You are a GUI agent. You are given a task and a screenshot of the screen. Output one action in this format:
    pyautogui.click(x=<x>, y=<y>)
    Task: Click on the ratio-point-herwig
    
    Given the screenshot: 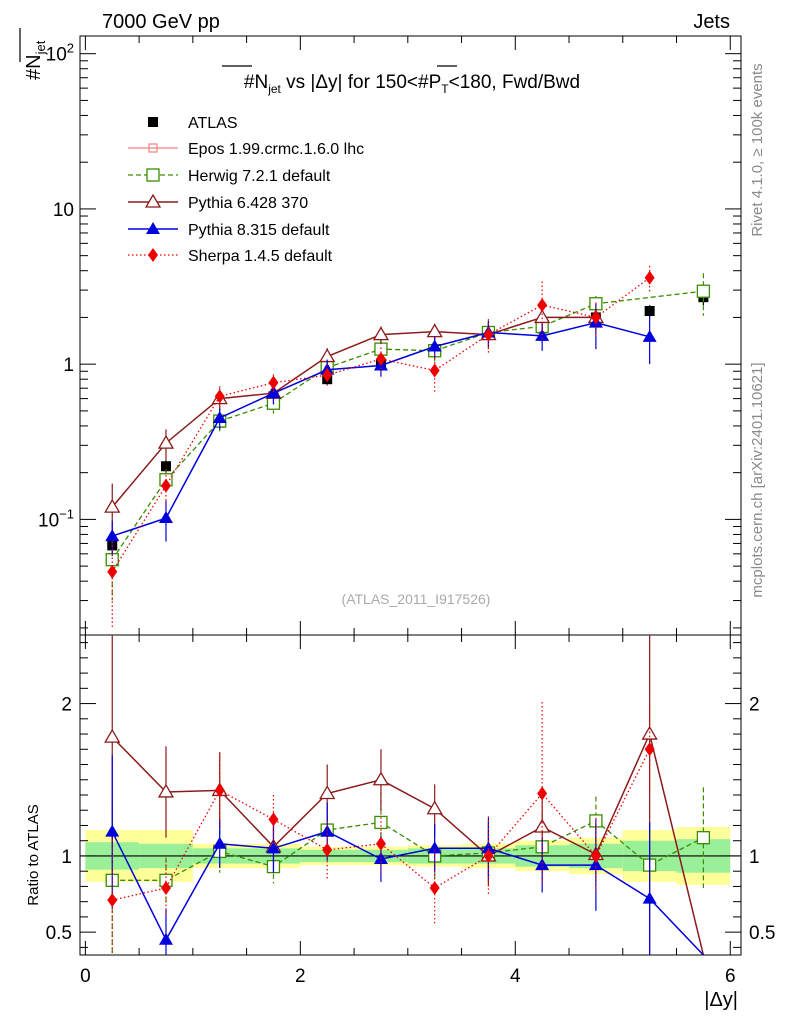 What is the action you would take?
    pyautogui.click(x=703, y=838)
    